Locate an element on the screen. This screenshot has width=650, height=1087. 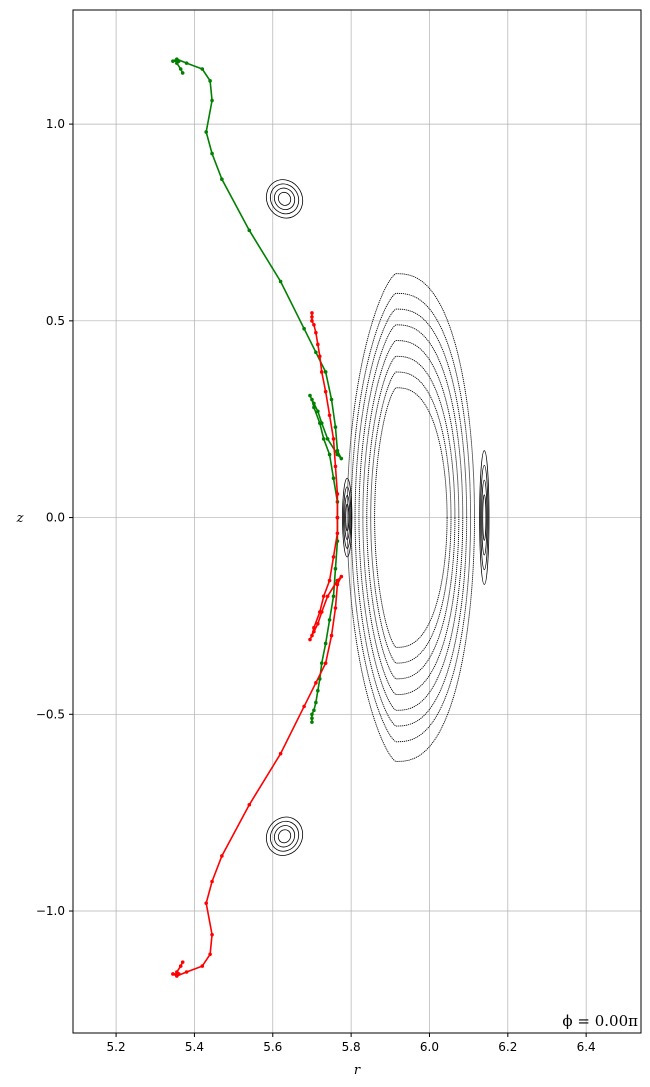
y-axis-label: z is located at coordinates (20, 518).